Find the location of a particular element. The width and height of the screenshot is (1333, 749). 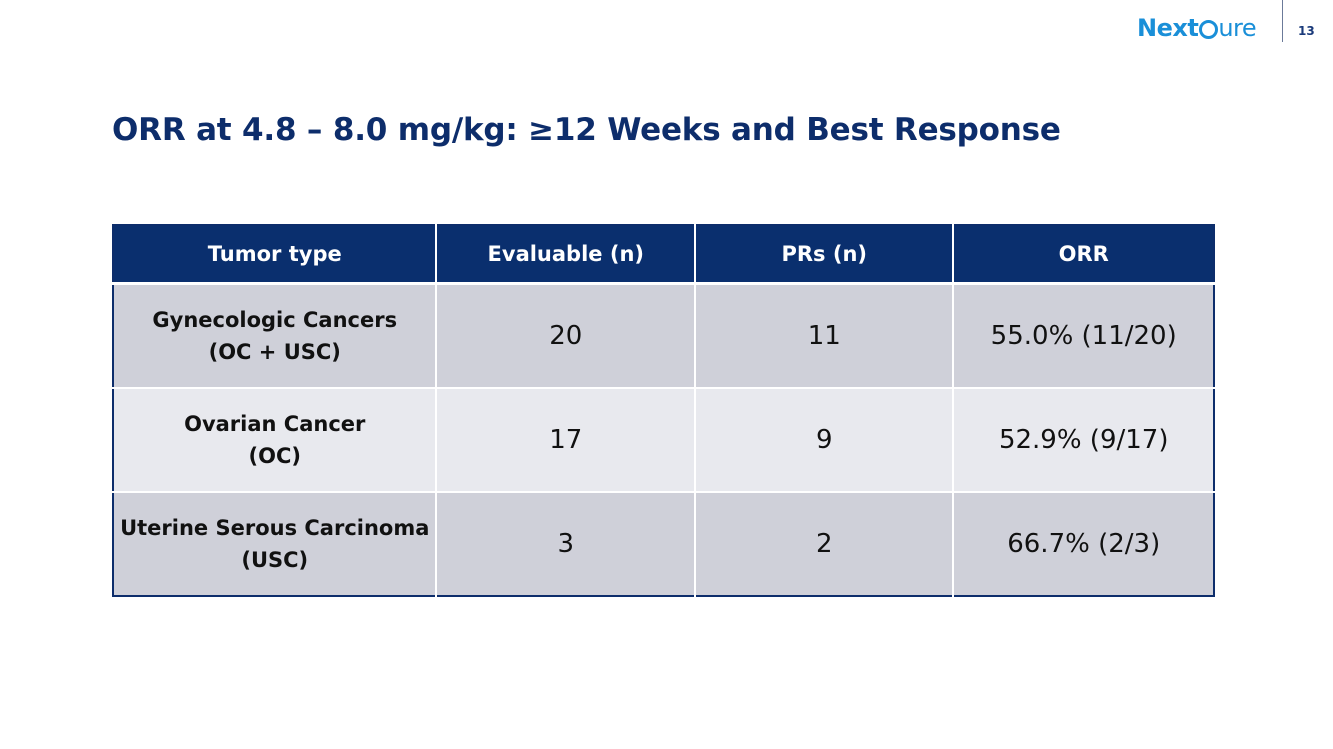

orr-cell: 52.9% (9/17) is located at coordinates (1083, 440).